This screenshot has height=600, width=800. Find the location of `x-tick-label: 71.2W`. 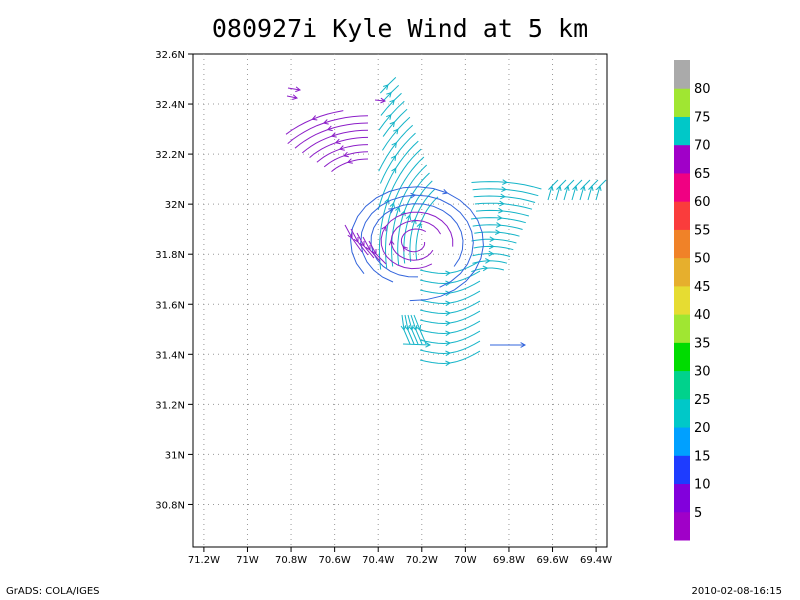

x-tick-label: 71.2W is located at coordinates (204, 560).